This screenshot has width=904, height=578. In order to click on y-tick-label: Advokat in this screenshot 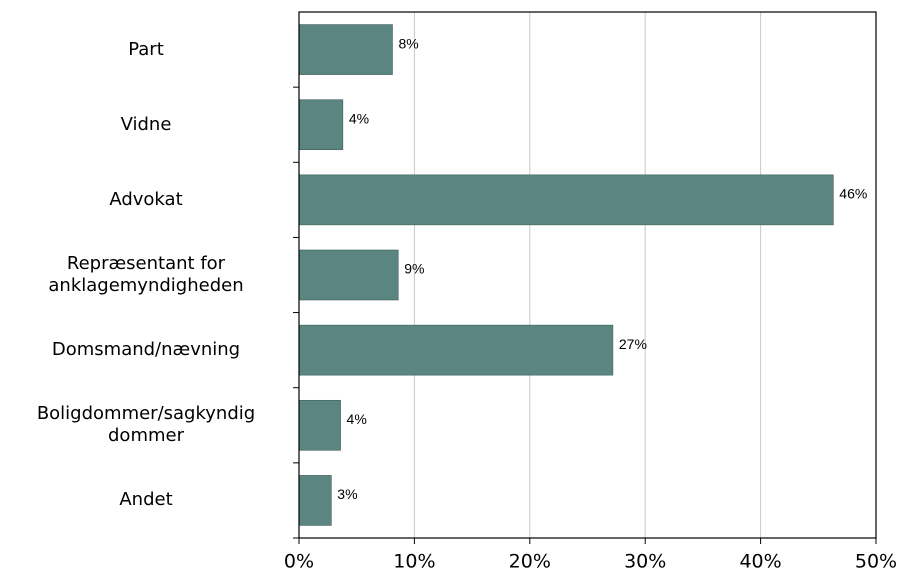, I will do `click(146, 199)`.